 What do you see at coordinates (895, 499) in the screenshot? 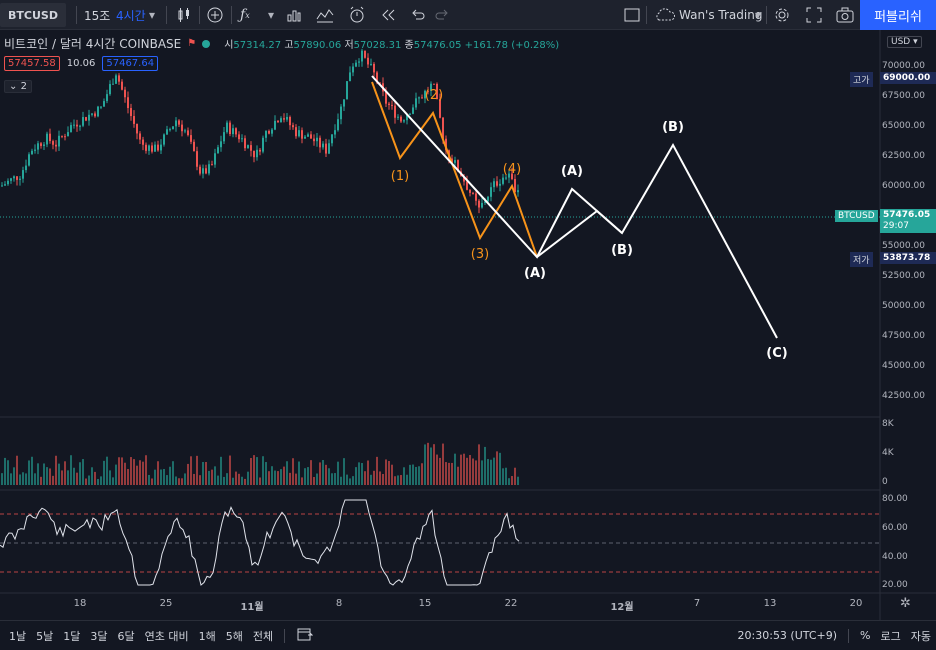
I see `rsi-tick: 80.00` at bounding box center [895, 499].